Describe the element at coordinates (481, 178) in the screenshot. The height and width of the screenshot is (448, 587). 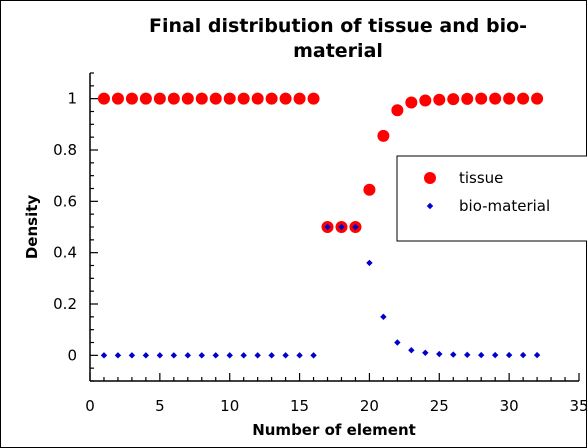
I see `legend-label: tissue` at that location.